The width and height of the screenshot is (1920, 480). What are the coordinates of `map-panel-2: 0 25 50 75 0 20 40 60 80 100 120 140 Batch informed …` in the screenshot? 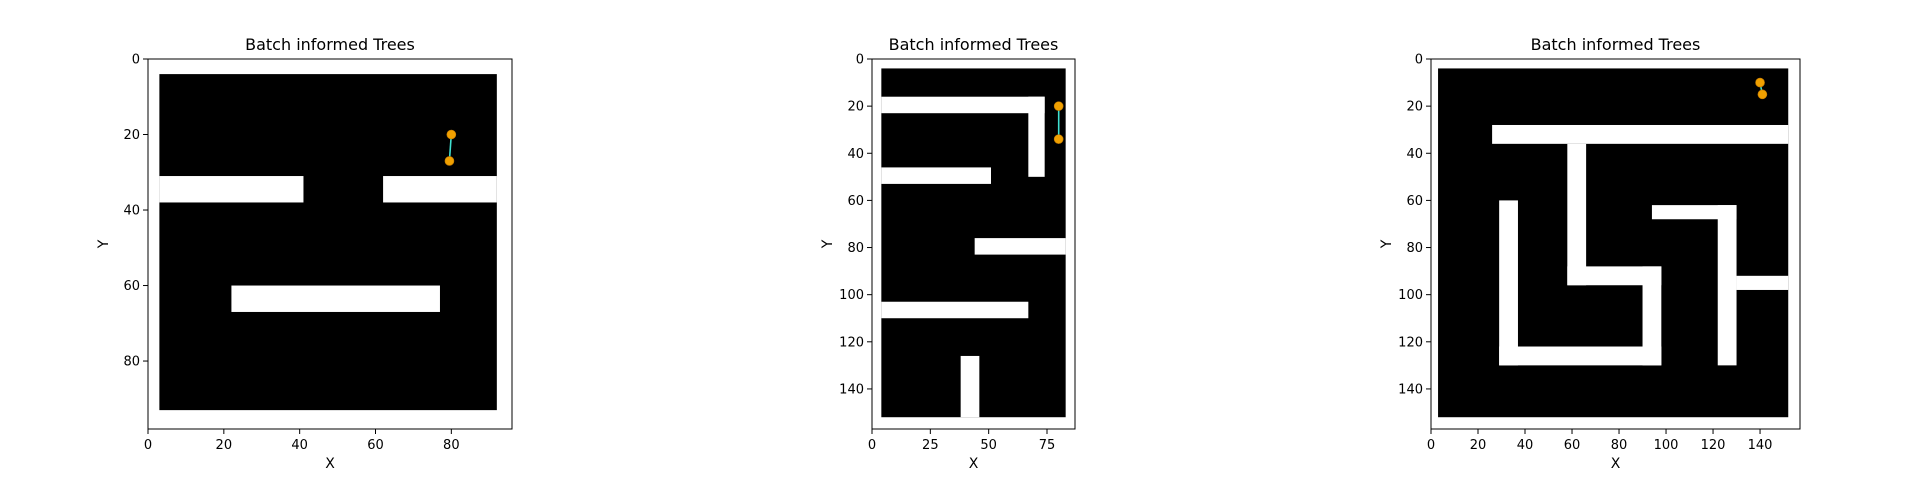 It's located at (948, 253).